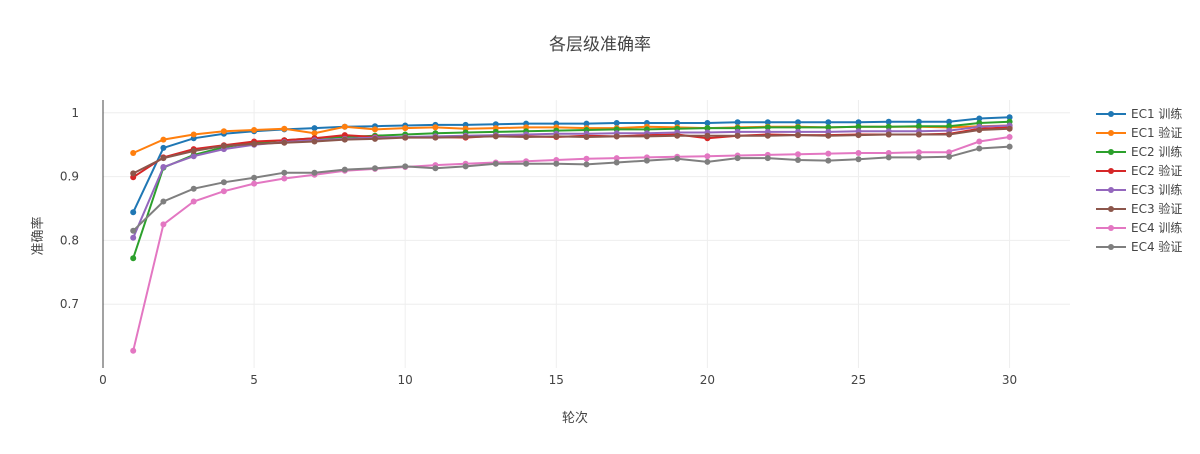 The height and width of the screenshot is (454, 1200). I want to click on x-tick-label: 10, so click(405, 380).